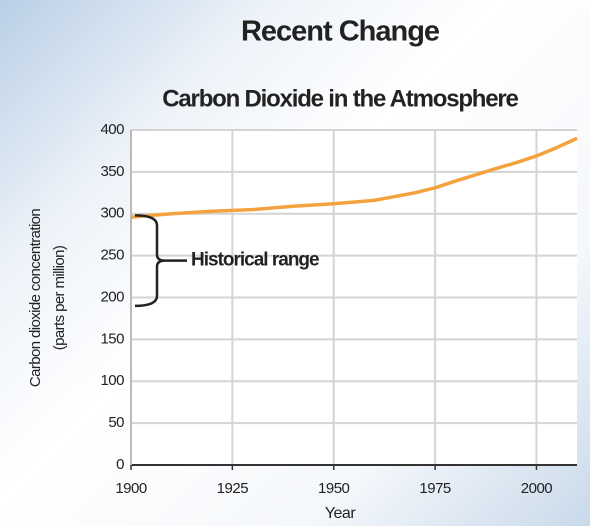  Describe the element at coordinates (112, 171) in the screenshot. I see `y-tick-label: 350` at that location.